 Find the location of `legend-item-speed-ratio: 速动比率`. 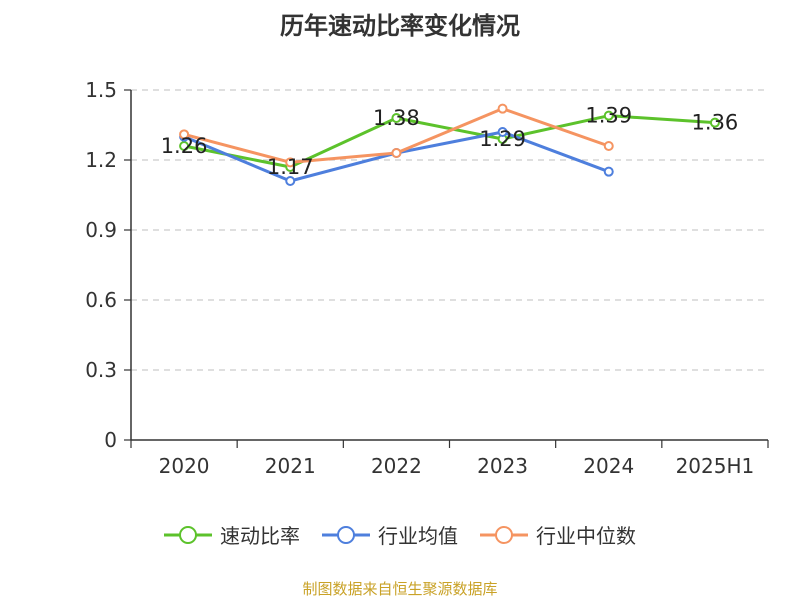

legend-item-speed-ratio: 速动比率 is located at coordinates (232, 534).